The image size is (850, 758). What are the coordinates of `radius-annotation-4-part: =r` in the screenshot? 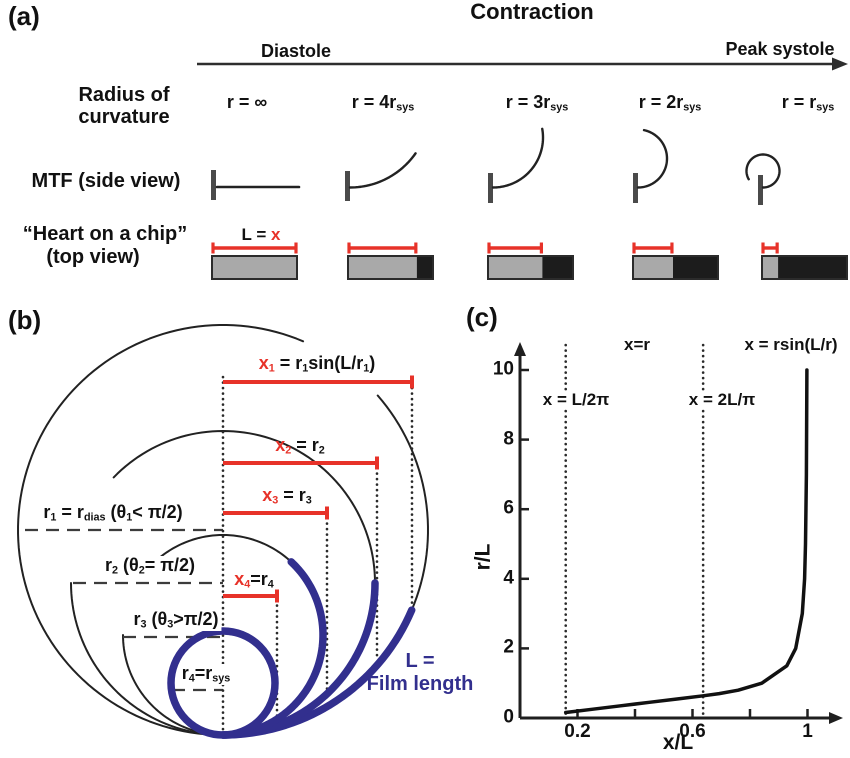 It's located at (203, 673).